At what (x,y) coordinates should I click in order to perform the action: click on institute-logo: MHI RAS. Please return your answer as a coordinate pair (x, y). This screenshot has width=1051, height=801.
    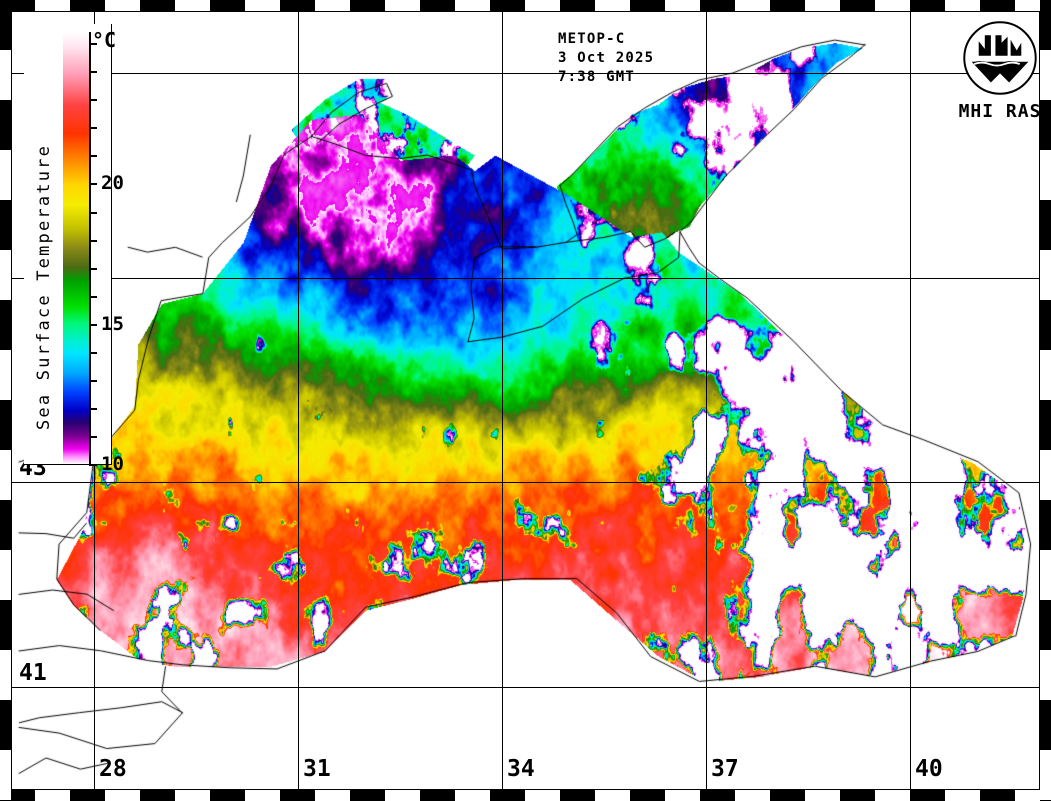
    Looking at the image, I should click on (994, 71).